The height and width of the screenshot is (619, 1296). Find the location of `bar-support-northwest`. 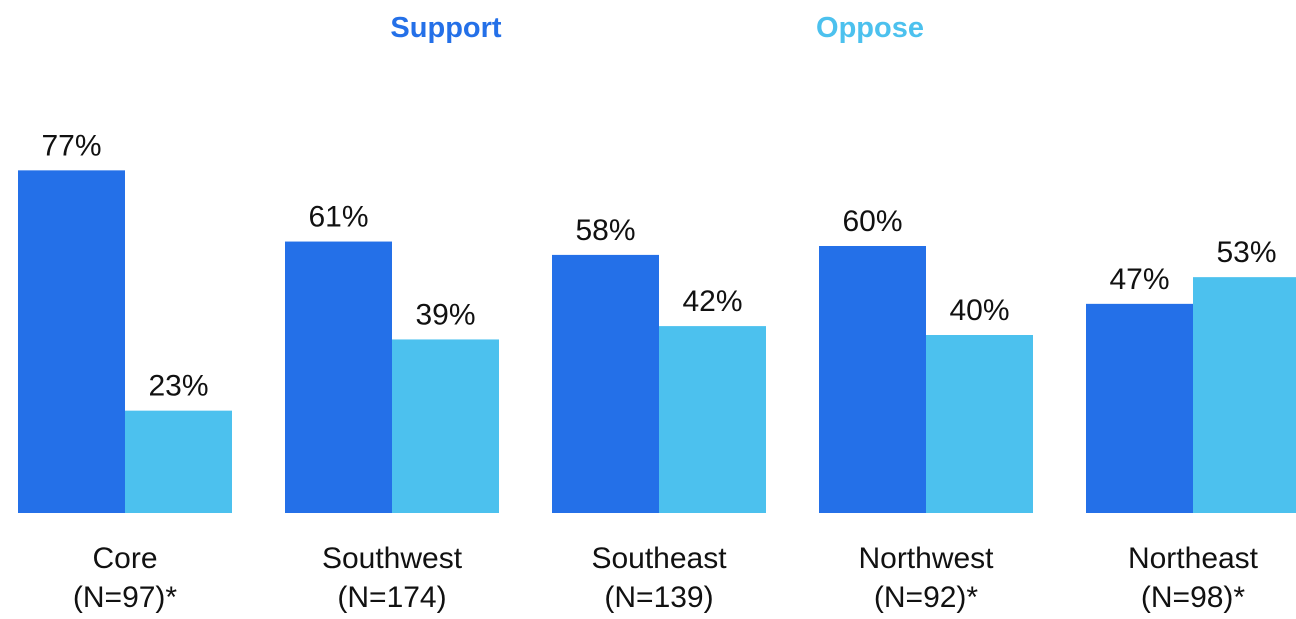

bar-support-northwest is located at coordinates (872, 379).